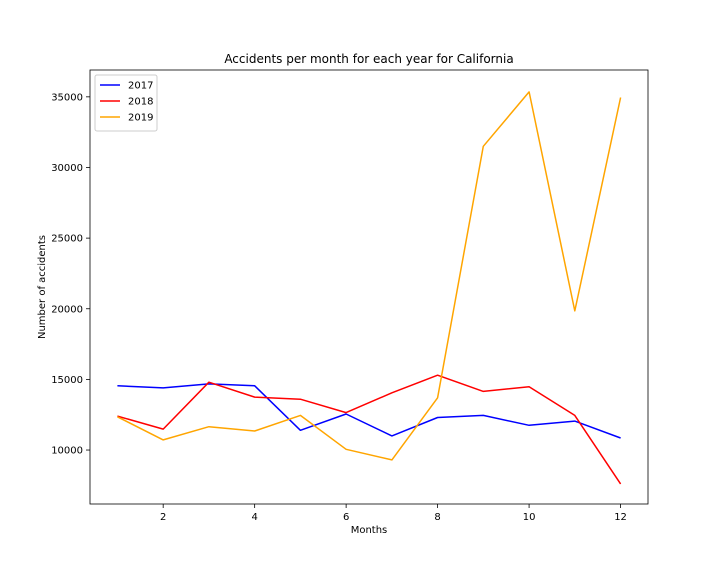  What do you see at coordinates (67, 97) in the screenshot?
I see `y-tick-label: 35000` at bounding box center [67, 97].